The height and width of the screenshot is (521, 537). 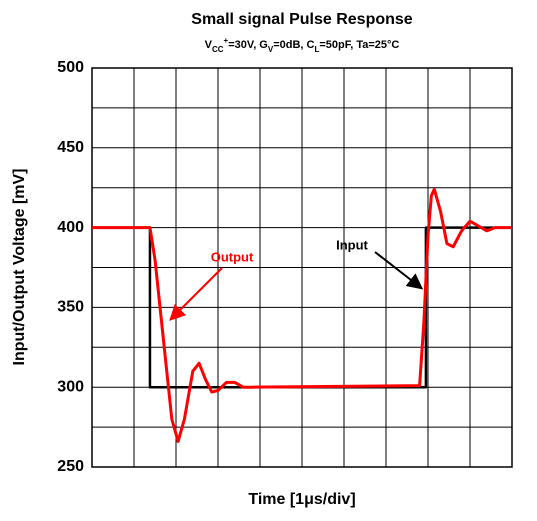 I want to click on subtitle-part: =0dB, C, so click(x=293, y=45).